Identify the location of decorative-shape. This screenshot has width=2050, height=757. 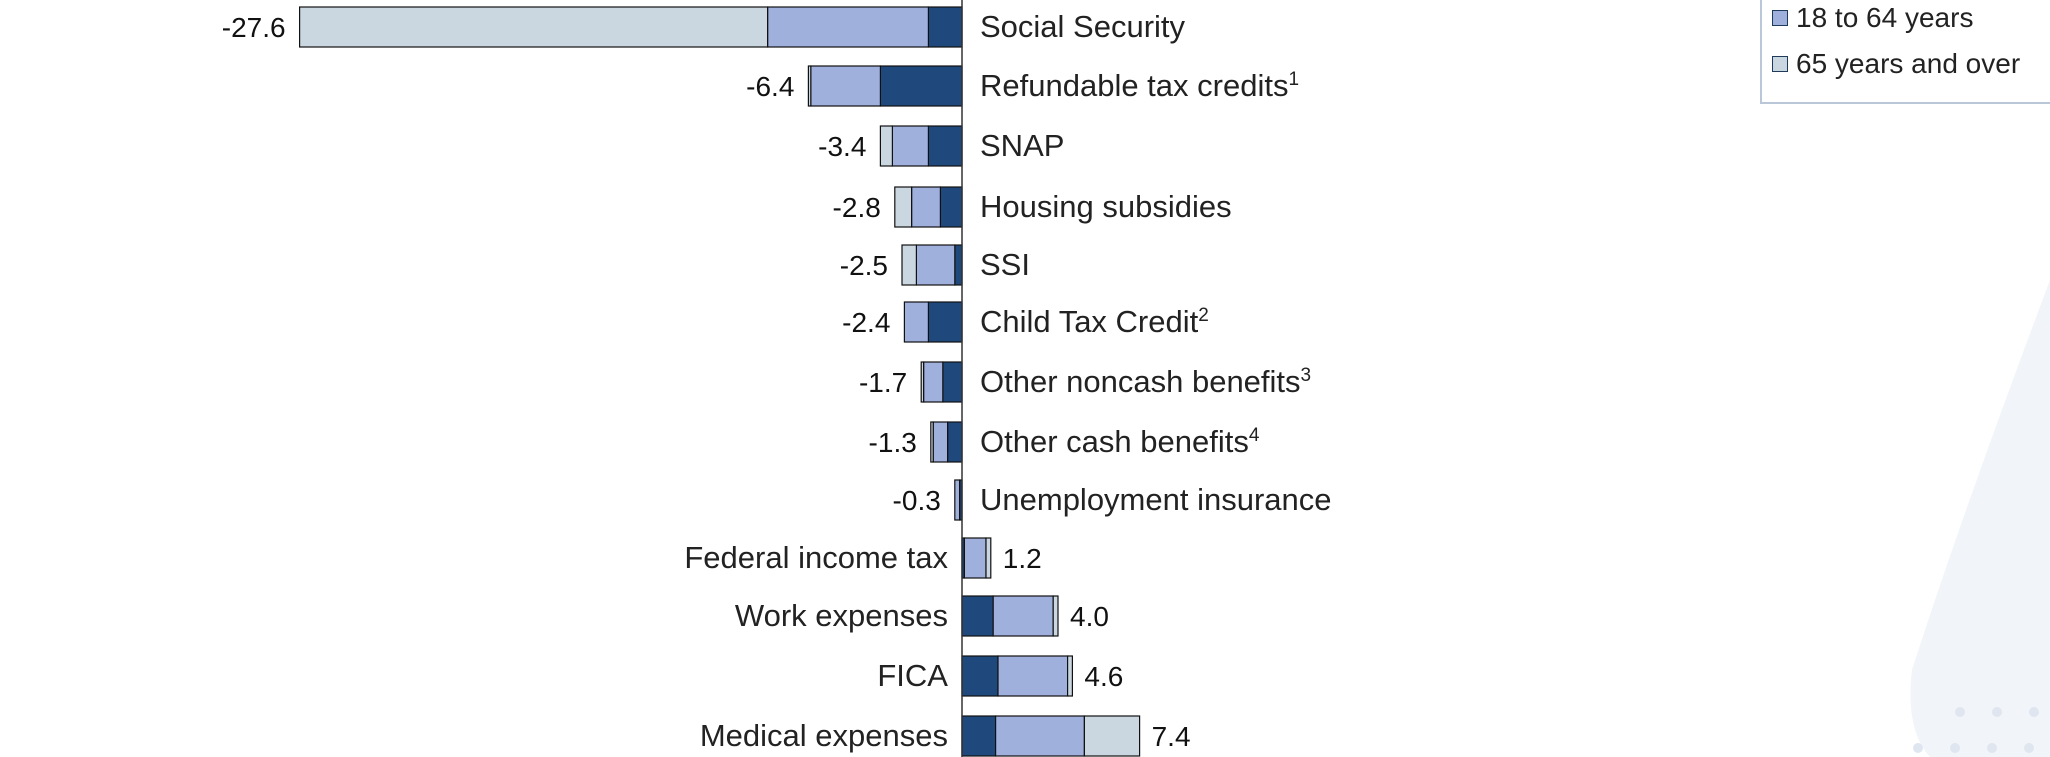
(1980, 518).